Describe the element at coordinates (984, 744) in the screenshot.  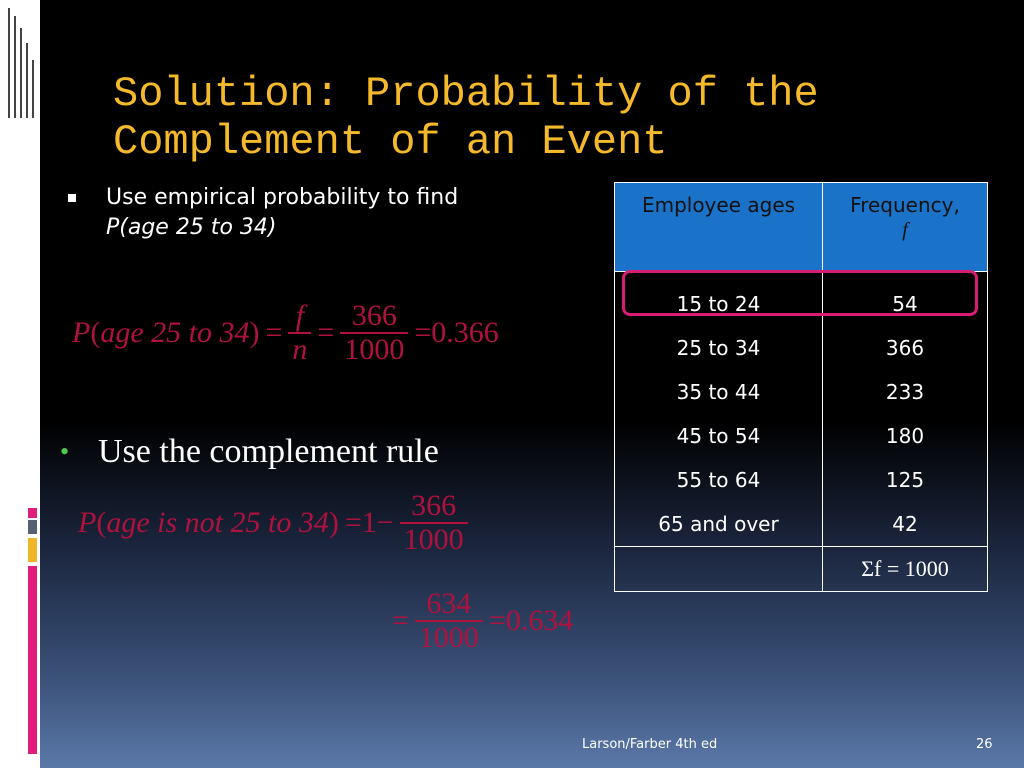
I see `page-number: 26` at that location.